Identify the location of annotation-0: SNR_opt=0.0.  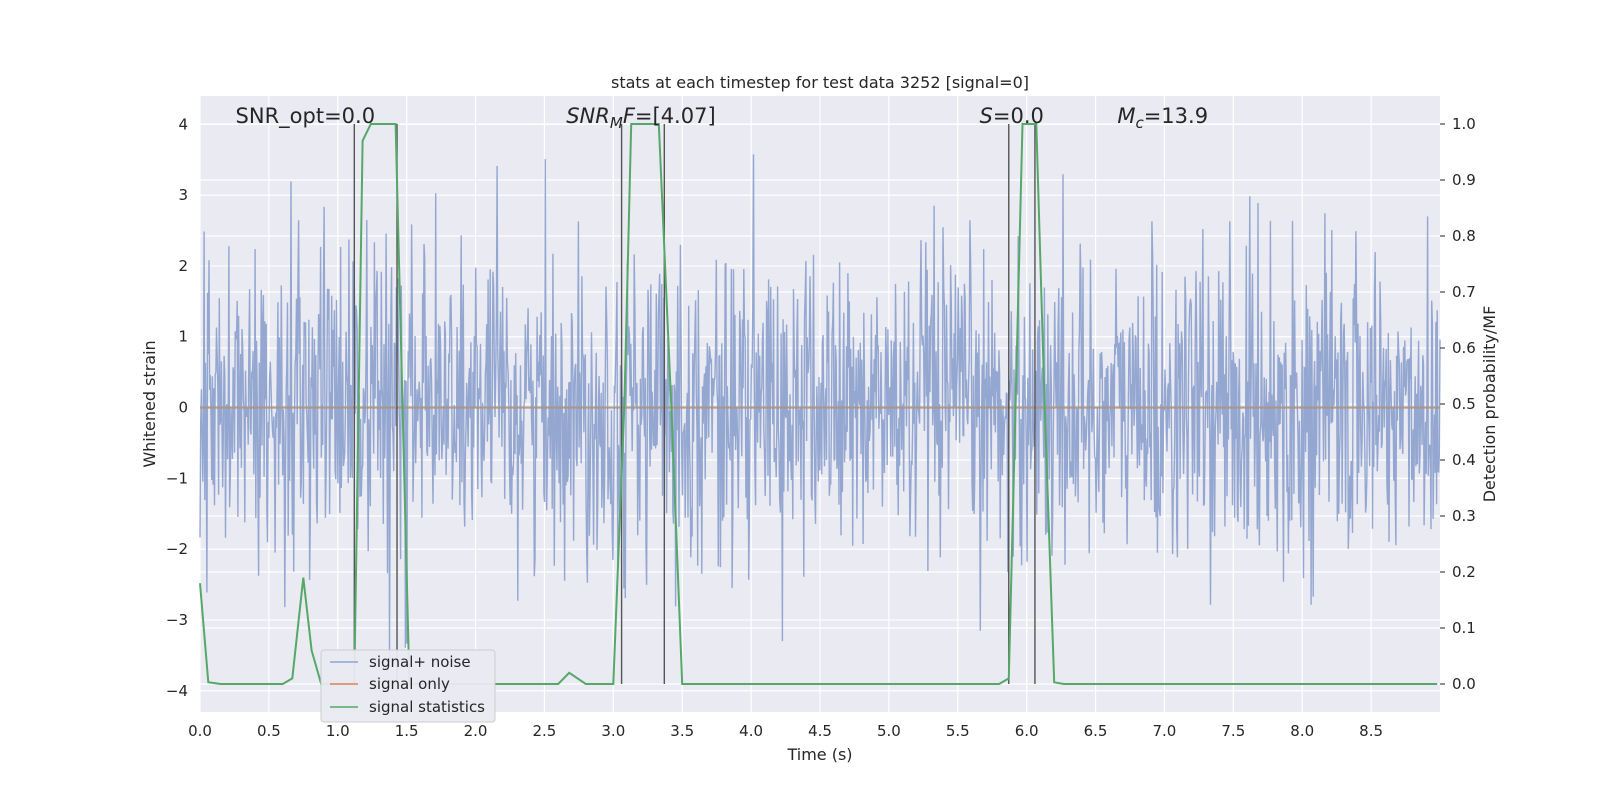
(306, 116).